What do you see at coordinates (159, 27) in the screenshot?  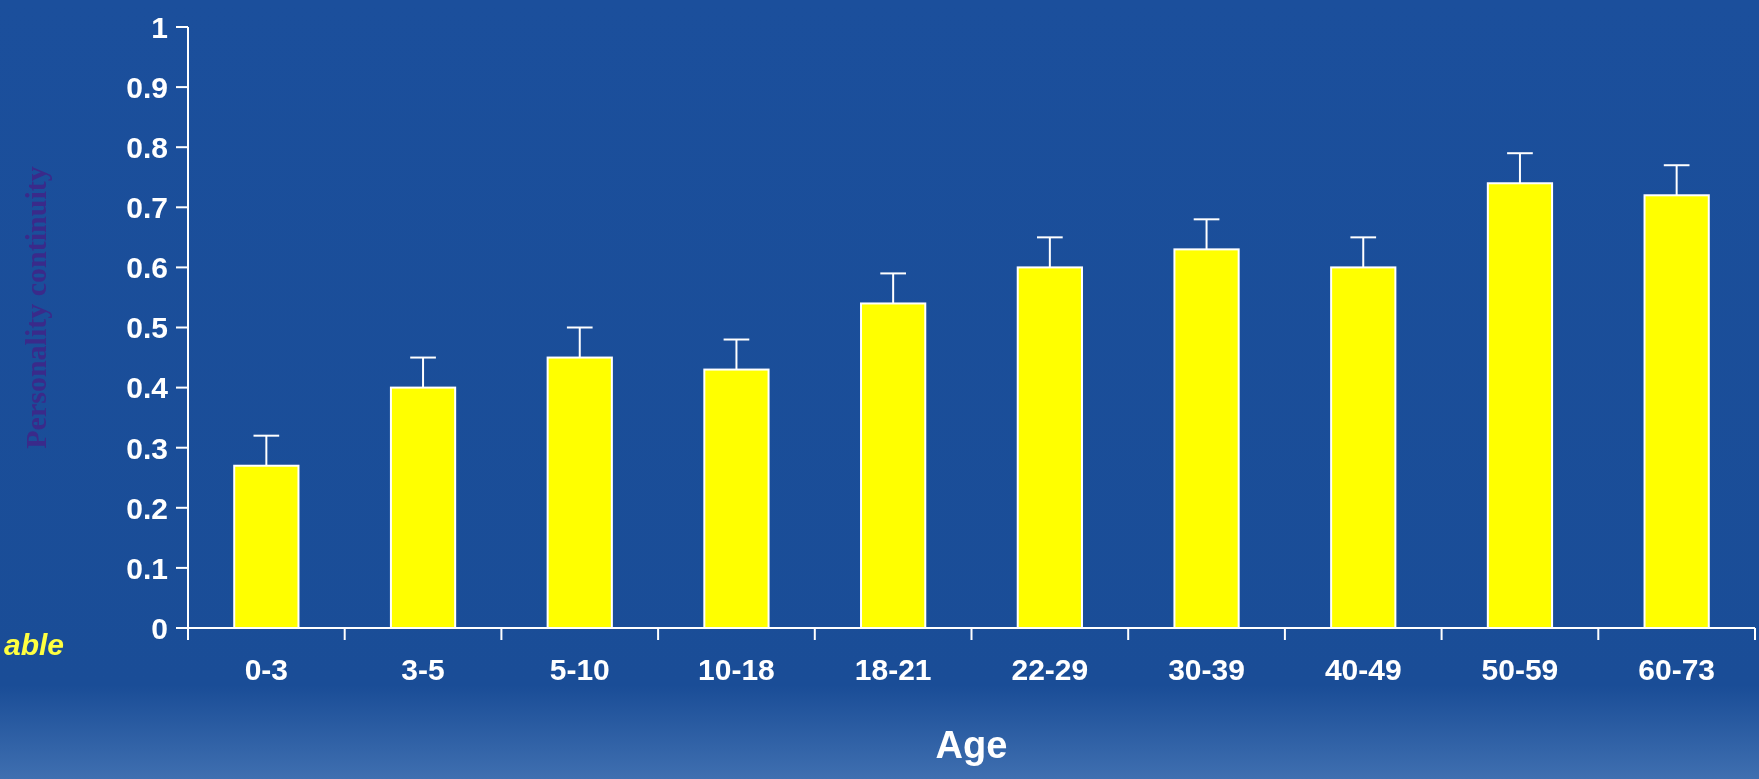 I see `y-tick-label: 1` at bounding box center [159, 27].